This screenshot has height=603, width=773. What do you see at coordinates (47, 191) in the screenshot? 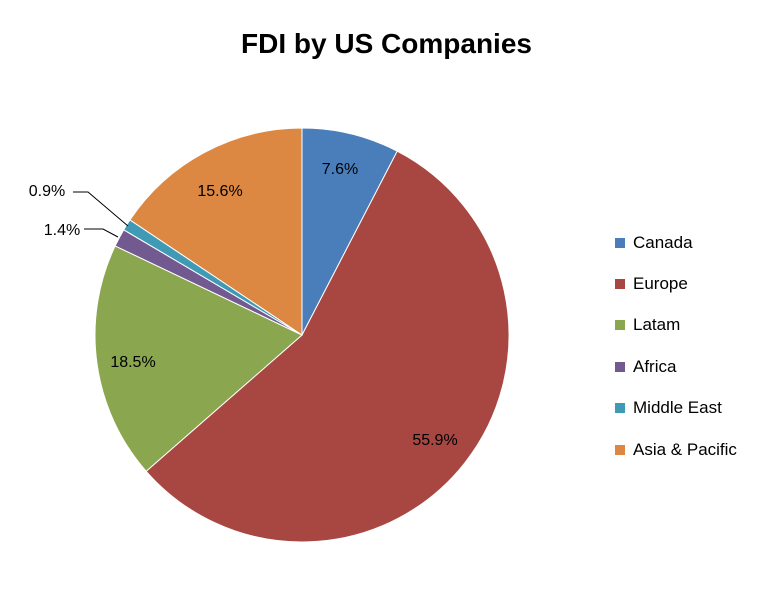
I see `slice-label-middle-east: 0.9%` at bounding box center [47, 191].